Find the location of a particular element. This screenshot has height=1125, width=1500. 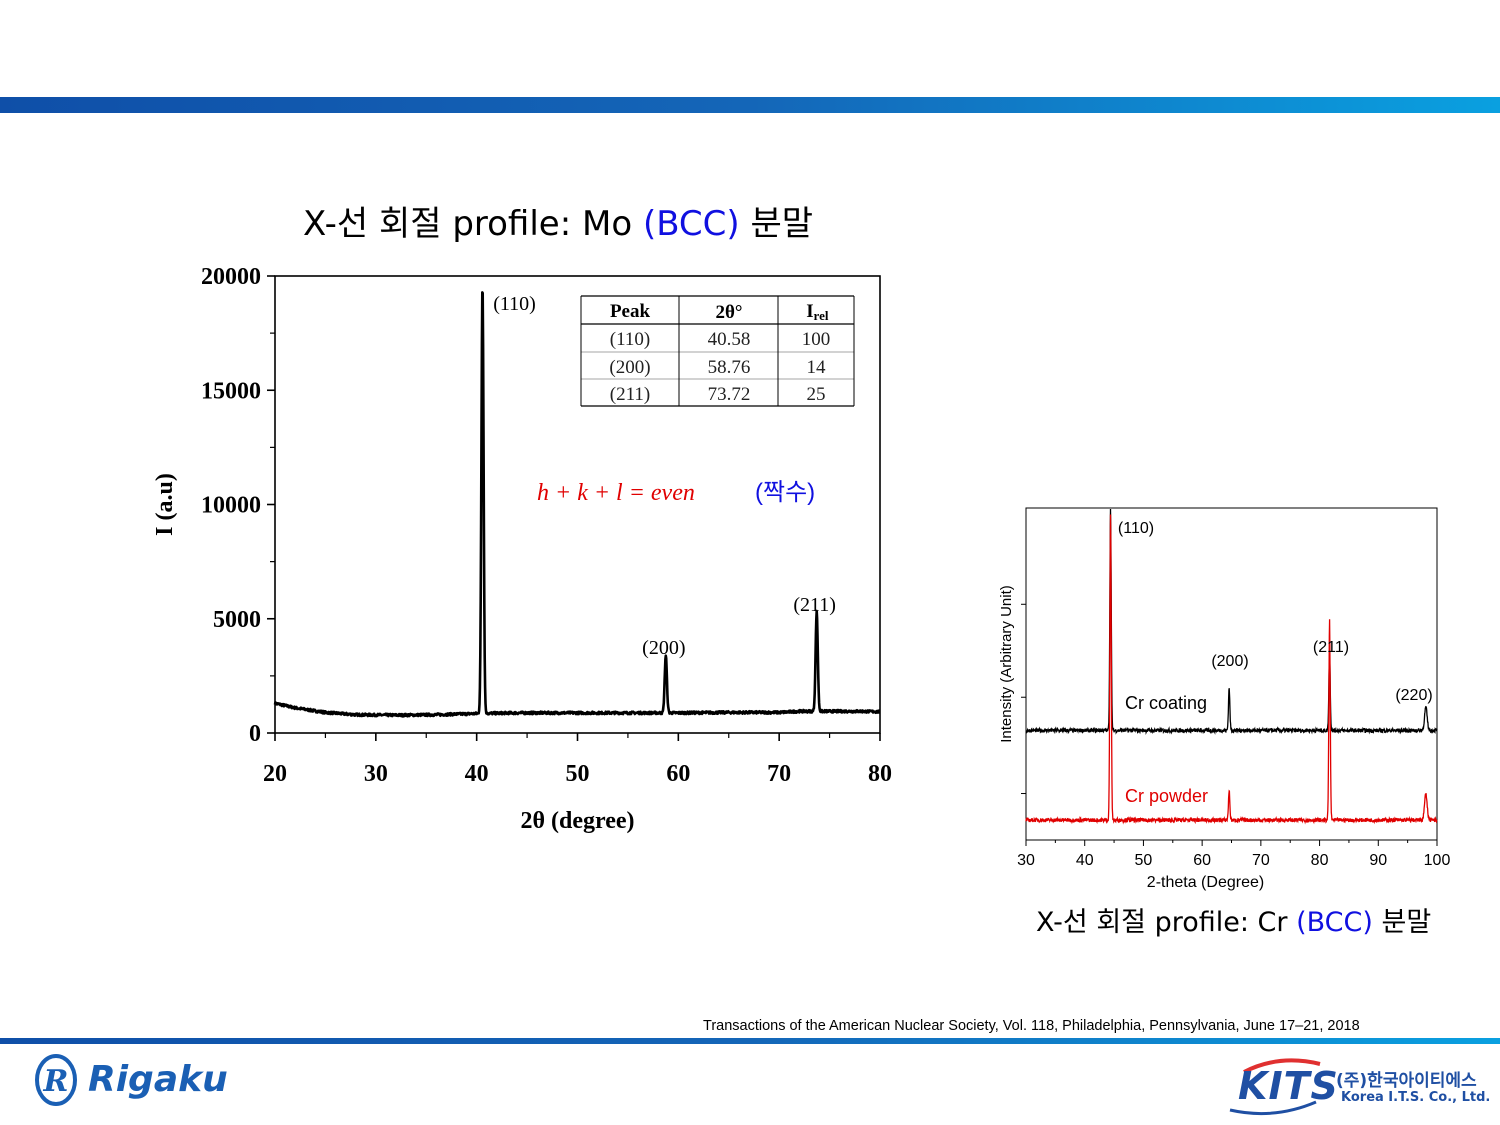

hkl-rule-note: (짝수) is located at coordinates (785, 492).